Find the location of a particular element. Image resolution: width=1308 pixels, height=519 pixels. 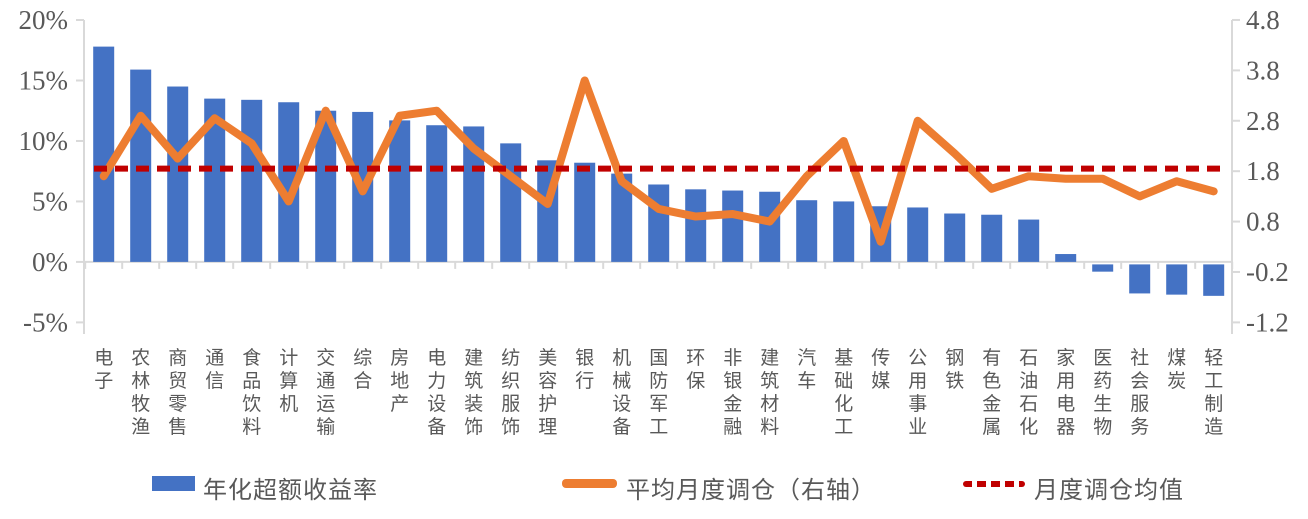

left-axis-tick-label: -5% is located at coordinates (45, 322).